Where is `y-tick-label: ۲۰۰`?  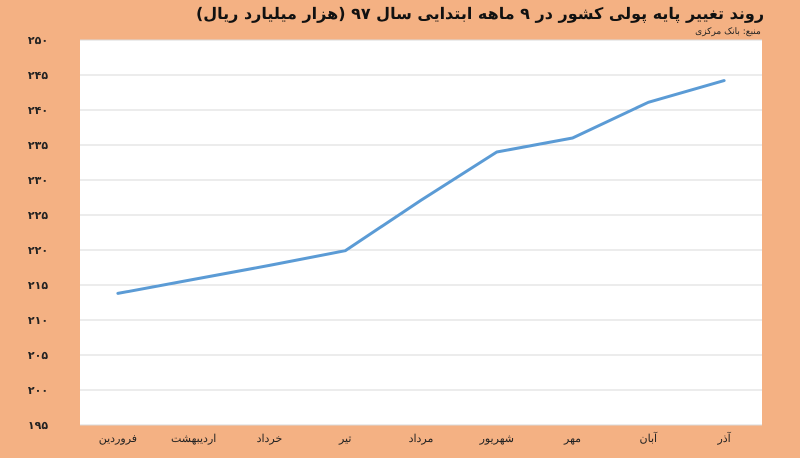
y-tick-label: ۲۰۰ is located at coordinates (38, 390).